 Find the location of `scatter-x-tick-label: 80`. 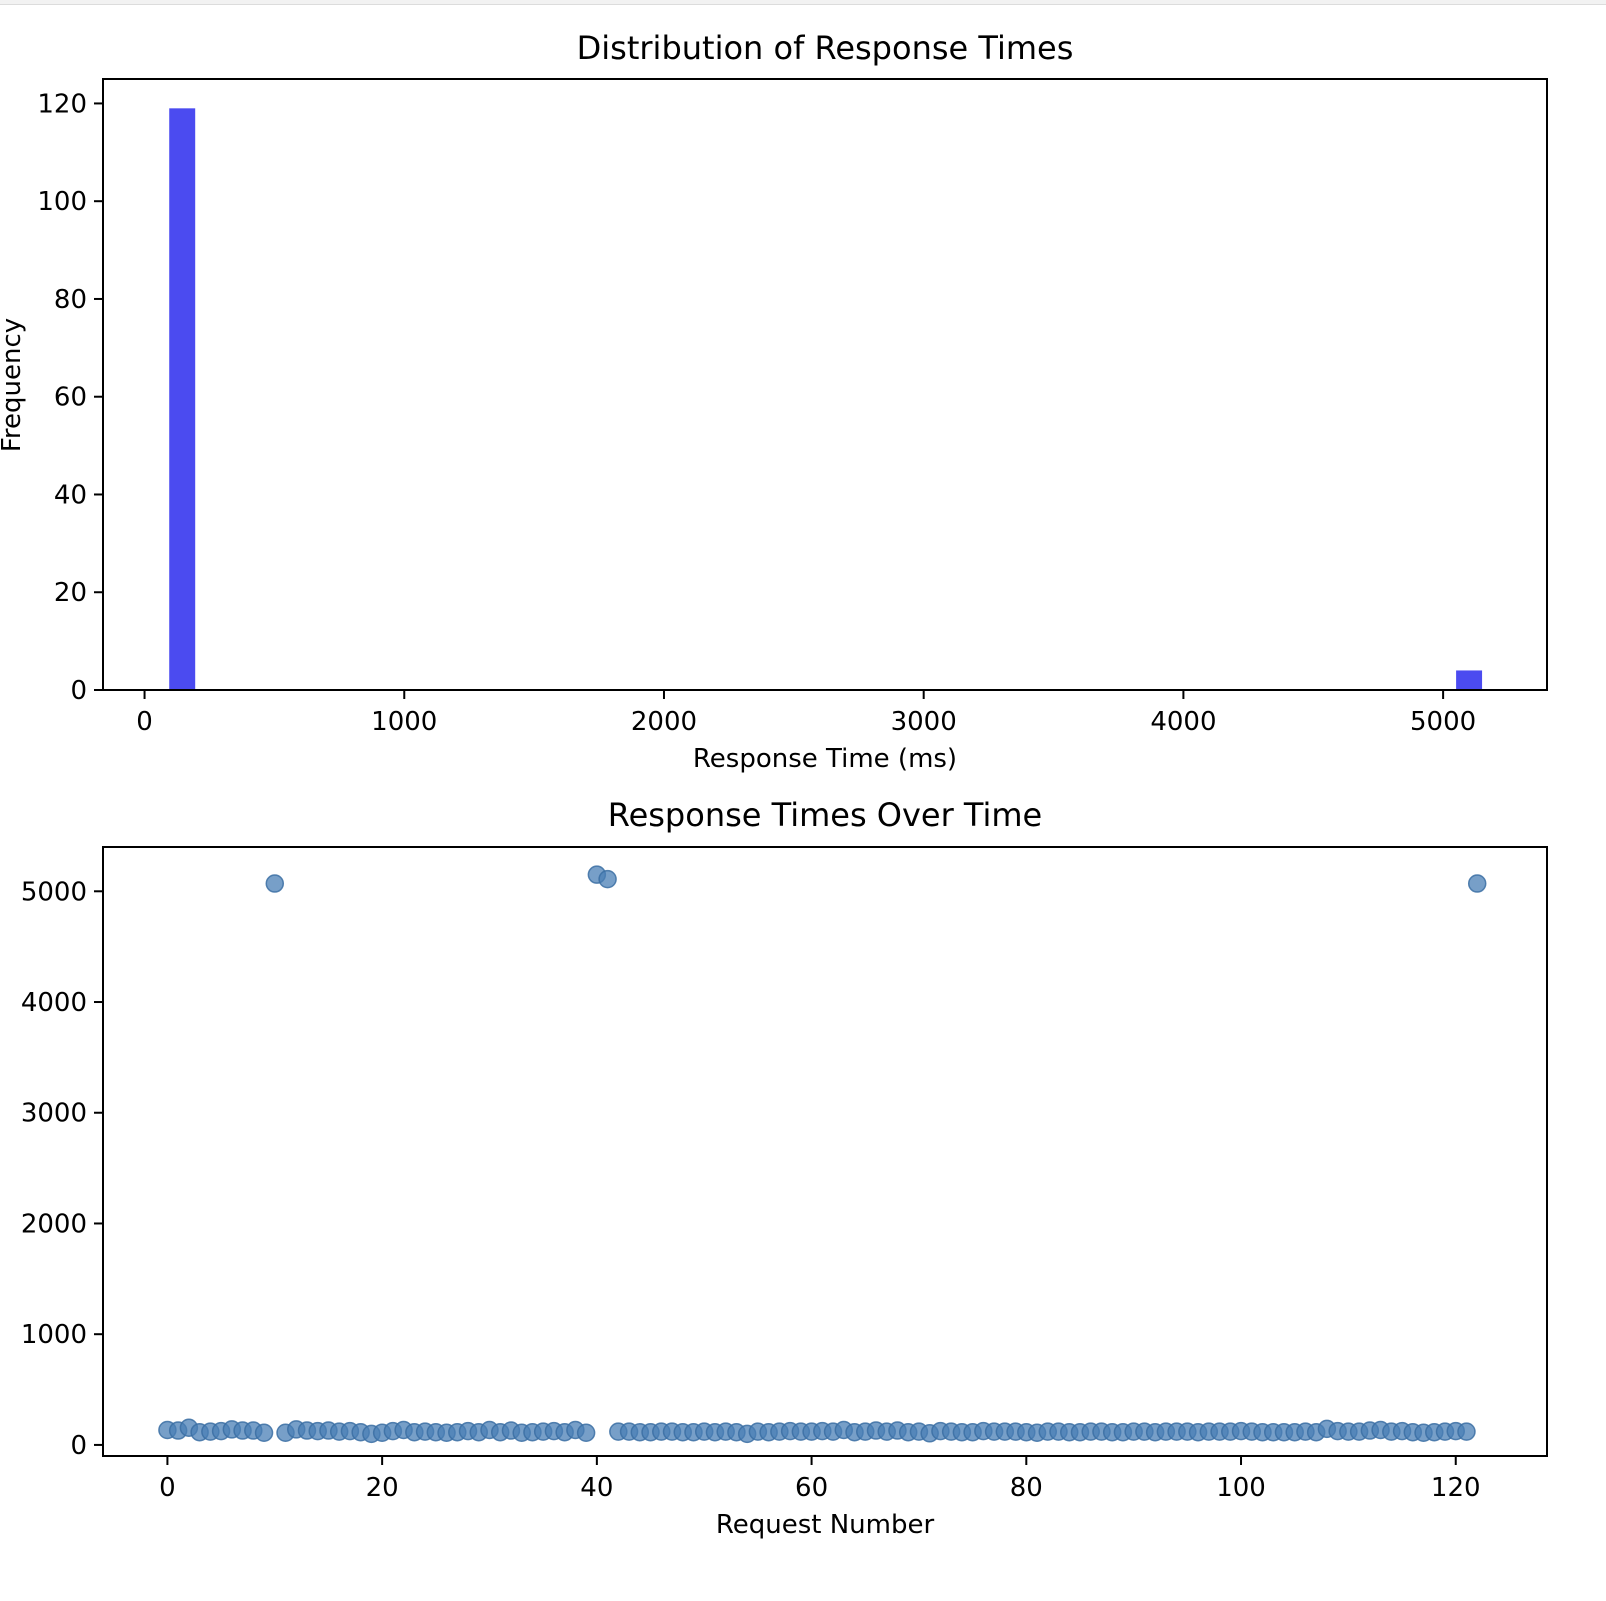

scatter-x-tick-label: 80 is located at coordinates (1026, 1488).